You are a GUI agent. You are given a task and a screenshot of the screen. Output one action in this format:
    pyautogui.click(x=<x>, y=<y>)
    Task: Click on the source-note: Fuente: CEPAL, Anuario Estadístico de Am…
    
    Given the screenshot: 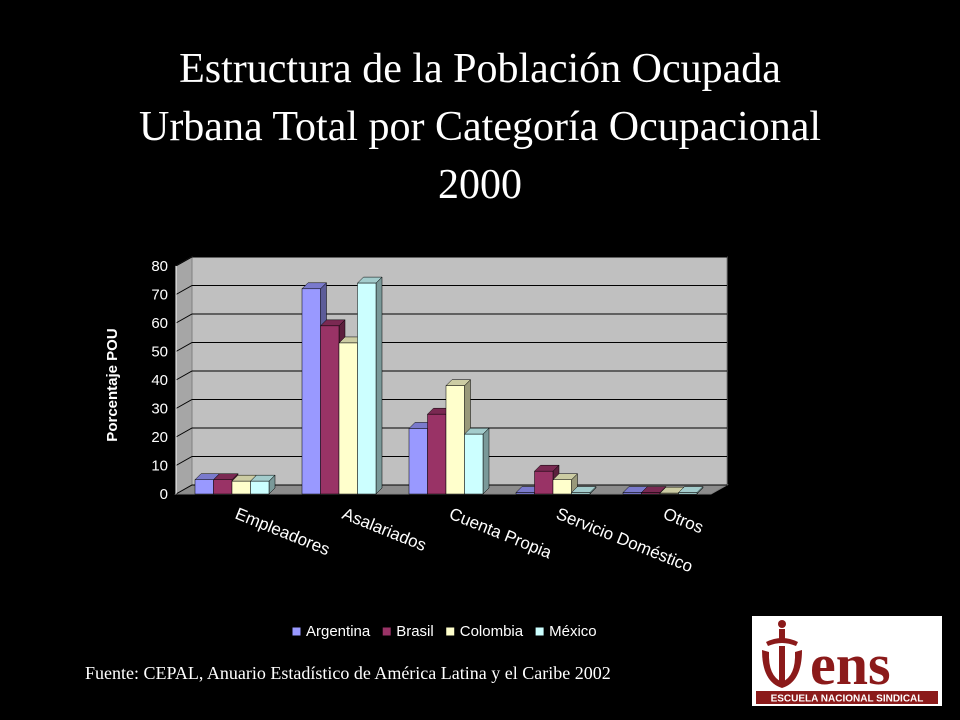 What is the action you would take?
    pyautogui.click(x=348, y=673)
    